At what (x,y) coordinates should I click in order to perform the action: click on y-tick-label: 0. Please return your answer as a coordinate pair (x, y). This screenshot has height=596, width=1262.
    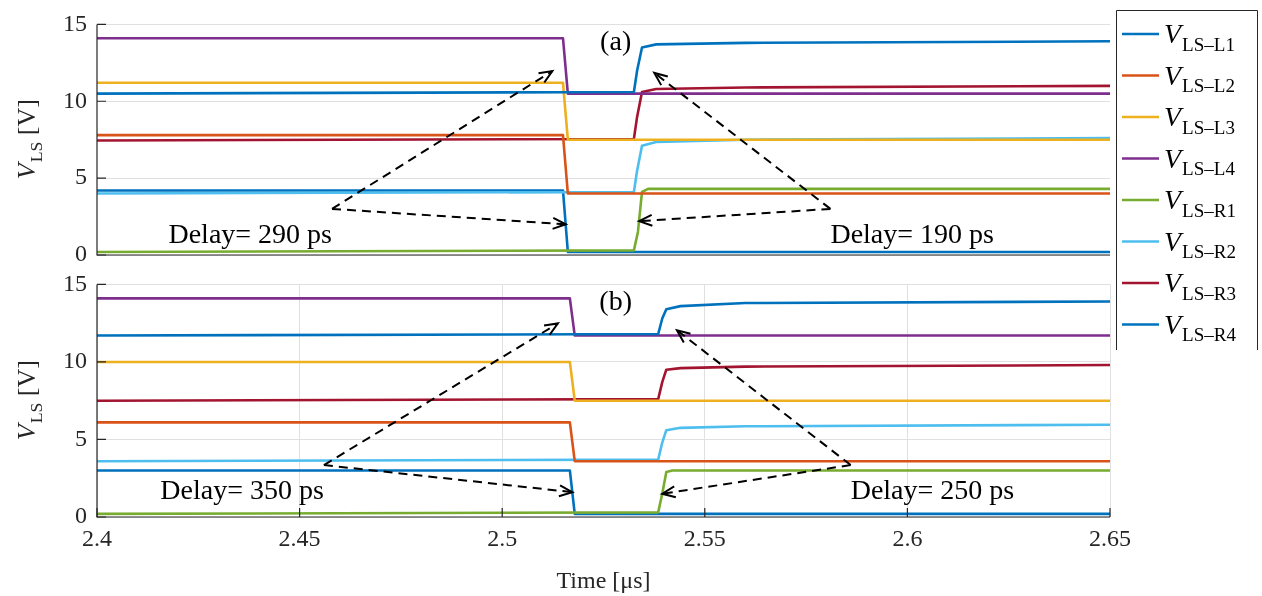
    Looking at the image, I should click on (81, 253).